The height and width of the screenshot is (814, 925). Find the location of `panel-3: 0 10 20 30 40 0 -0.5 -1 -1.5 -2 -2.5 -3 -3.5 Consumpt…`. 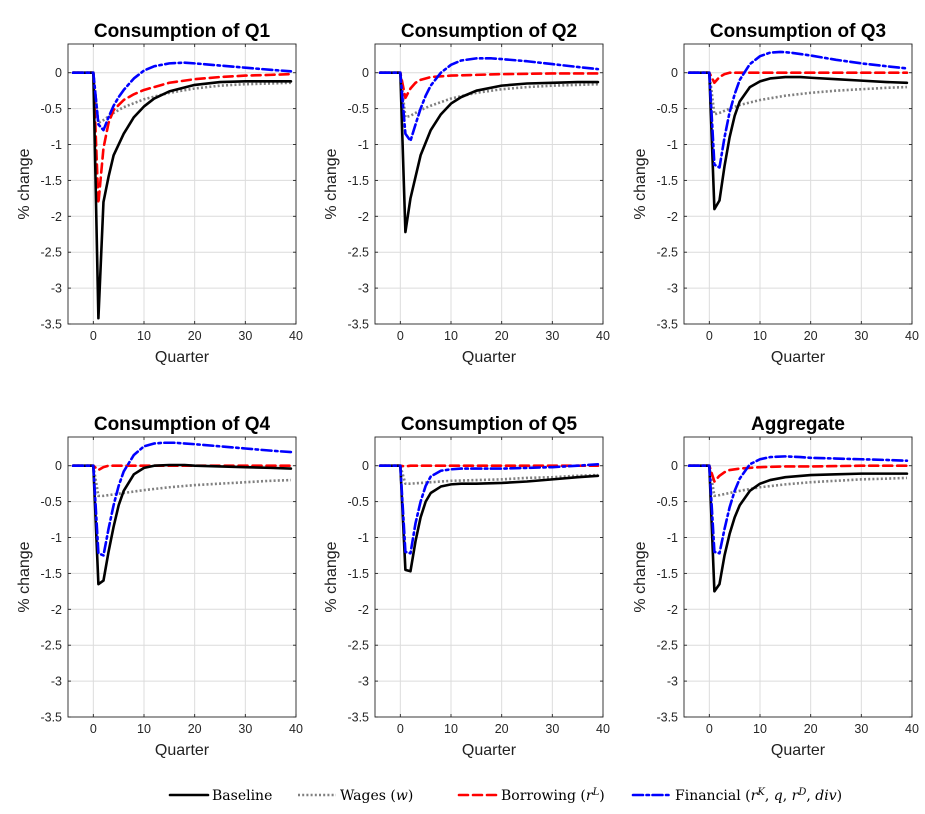

panel-3: 0 10 20 30 40 0 -0.5 -1 -1.5 -2 -2.5 -3 -3.5 Consumpt… is located at coordinates (775, 193).